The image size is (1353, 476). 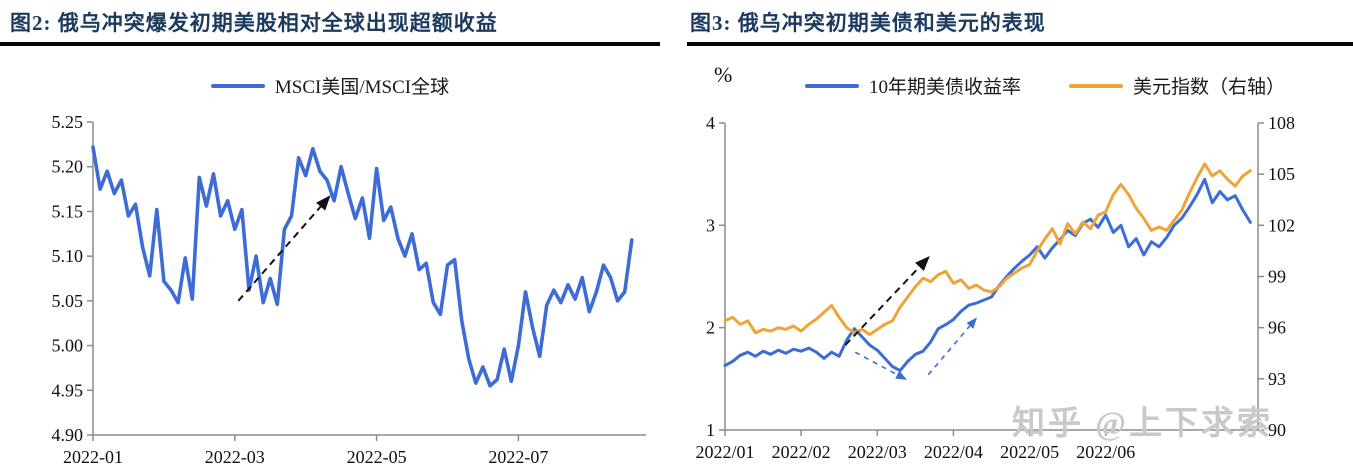 What do you see at coordinates (1277, 328) in the screenshot?
I see `y-tick-right-label: 96` at bounding box center [1277, 328].